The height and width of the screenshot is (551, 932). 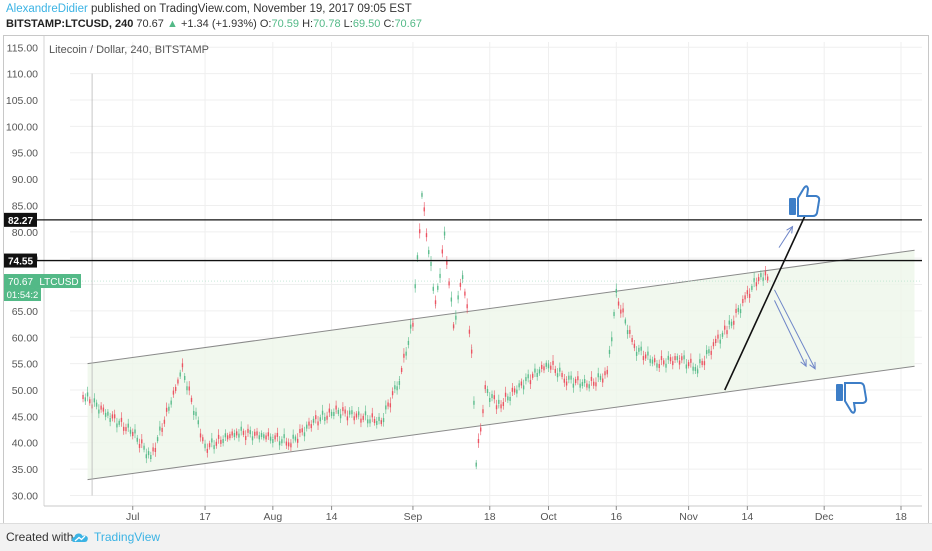 I want to click on author-link: AlexandreDidier, so click(x=47, y=9).